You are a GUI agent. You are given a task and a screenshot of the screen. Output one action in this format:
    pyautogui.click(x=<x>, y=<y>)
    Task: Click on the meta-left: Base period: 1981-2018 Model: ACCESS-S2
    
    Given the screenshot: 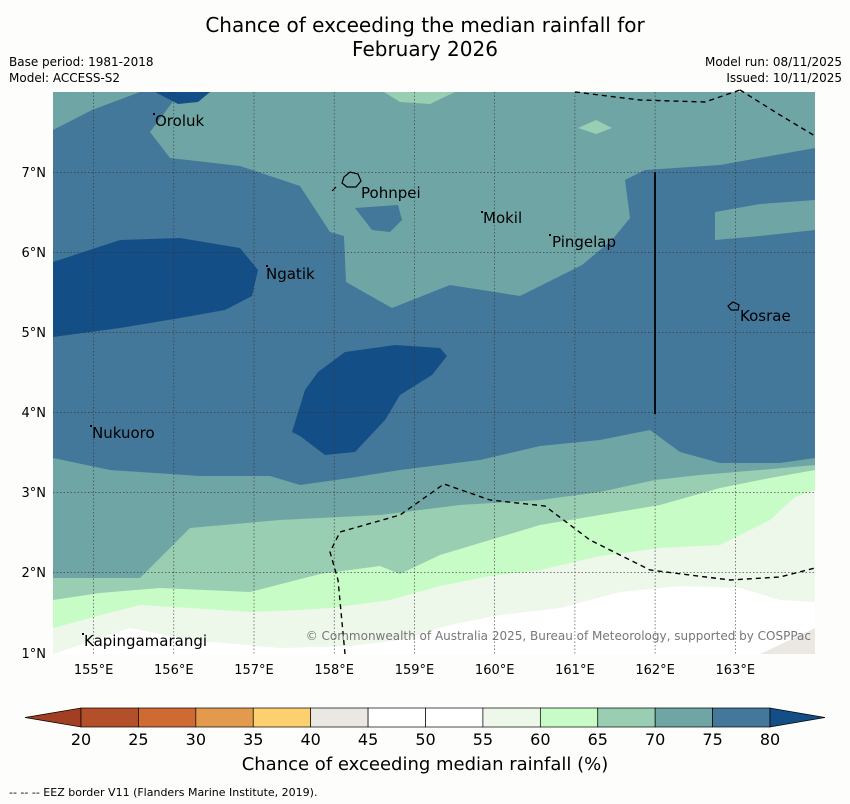 What is the action you would take?
    pyautogui.click(x=81, y=70)
    